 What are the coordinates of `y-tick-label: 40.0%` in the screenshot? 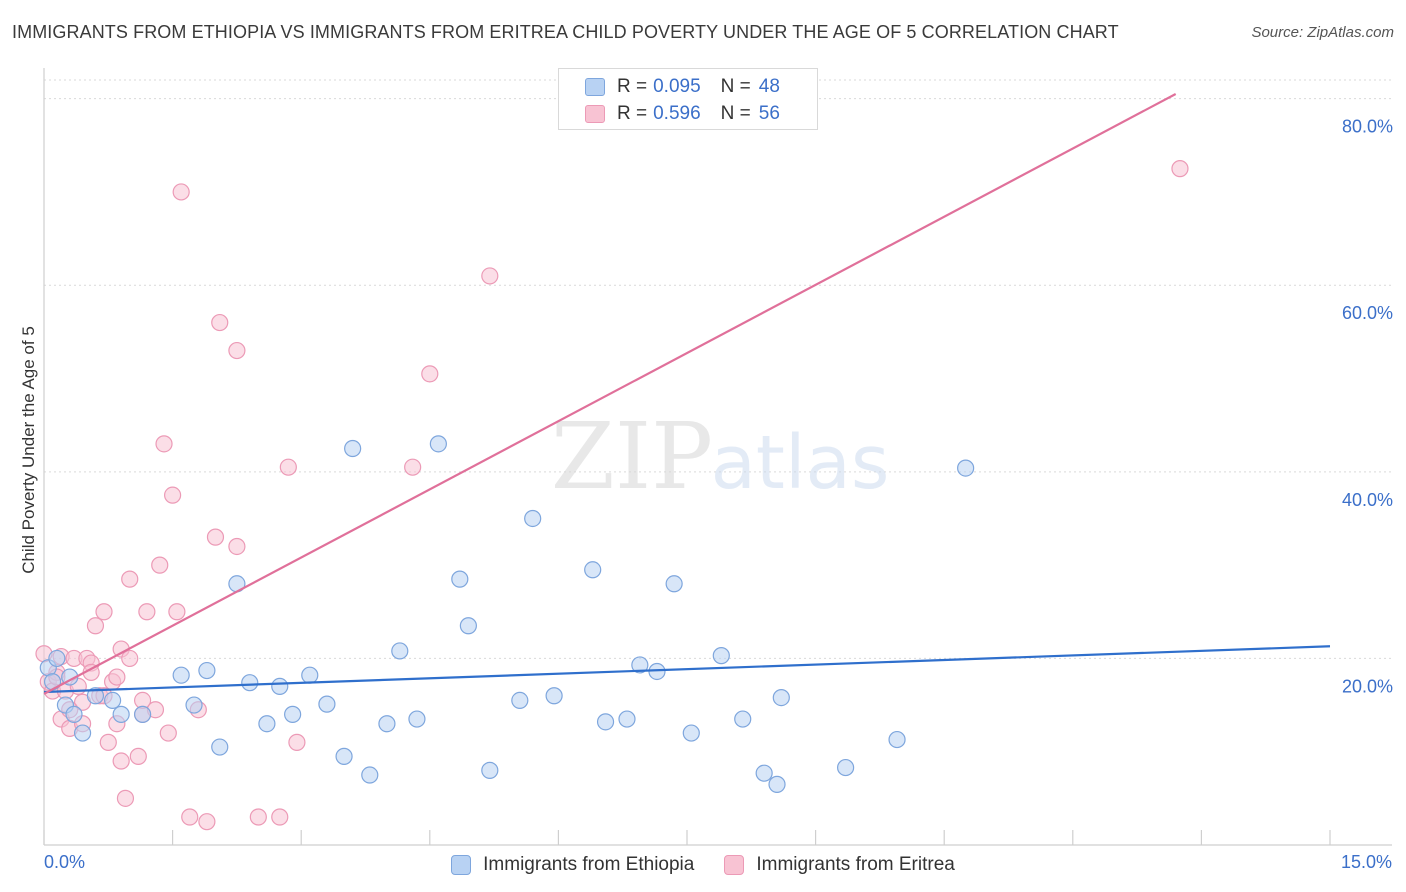 It's located at (1367, 500).